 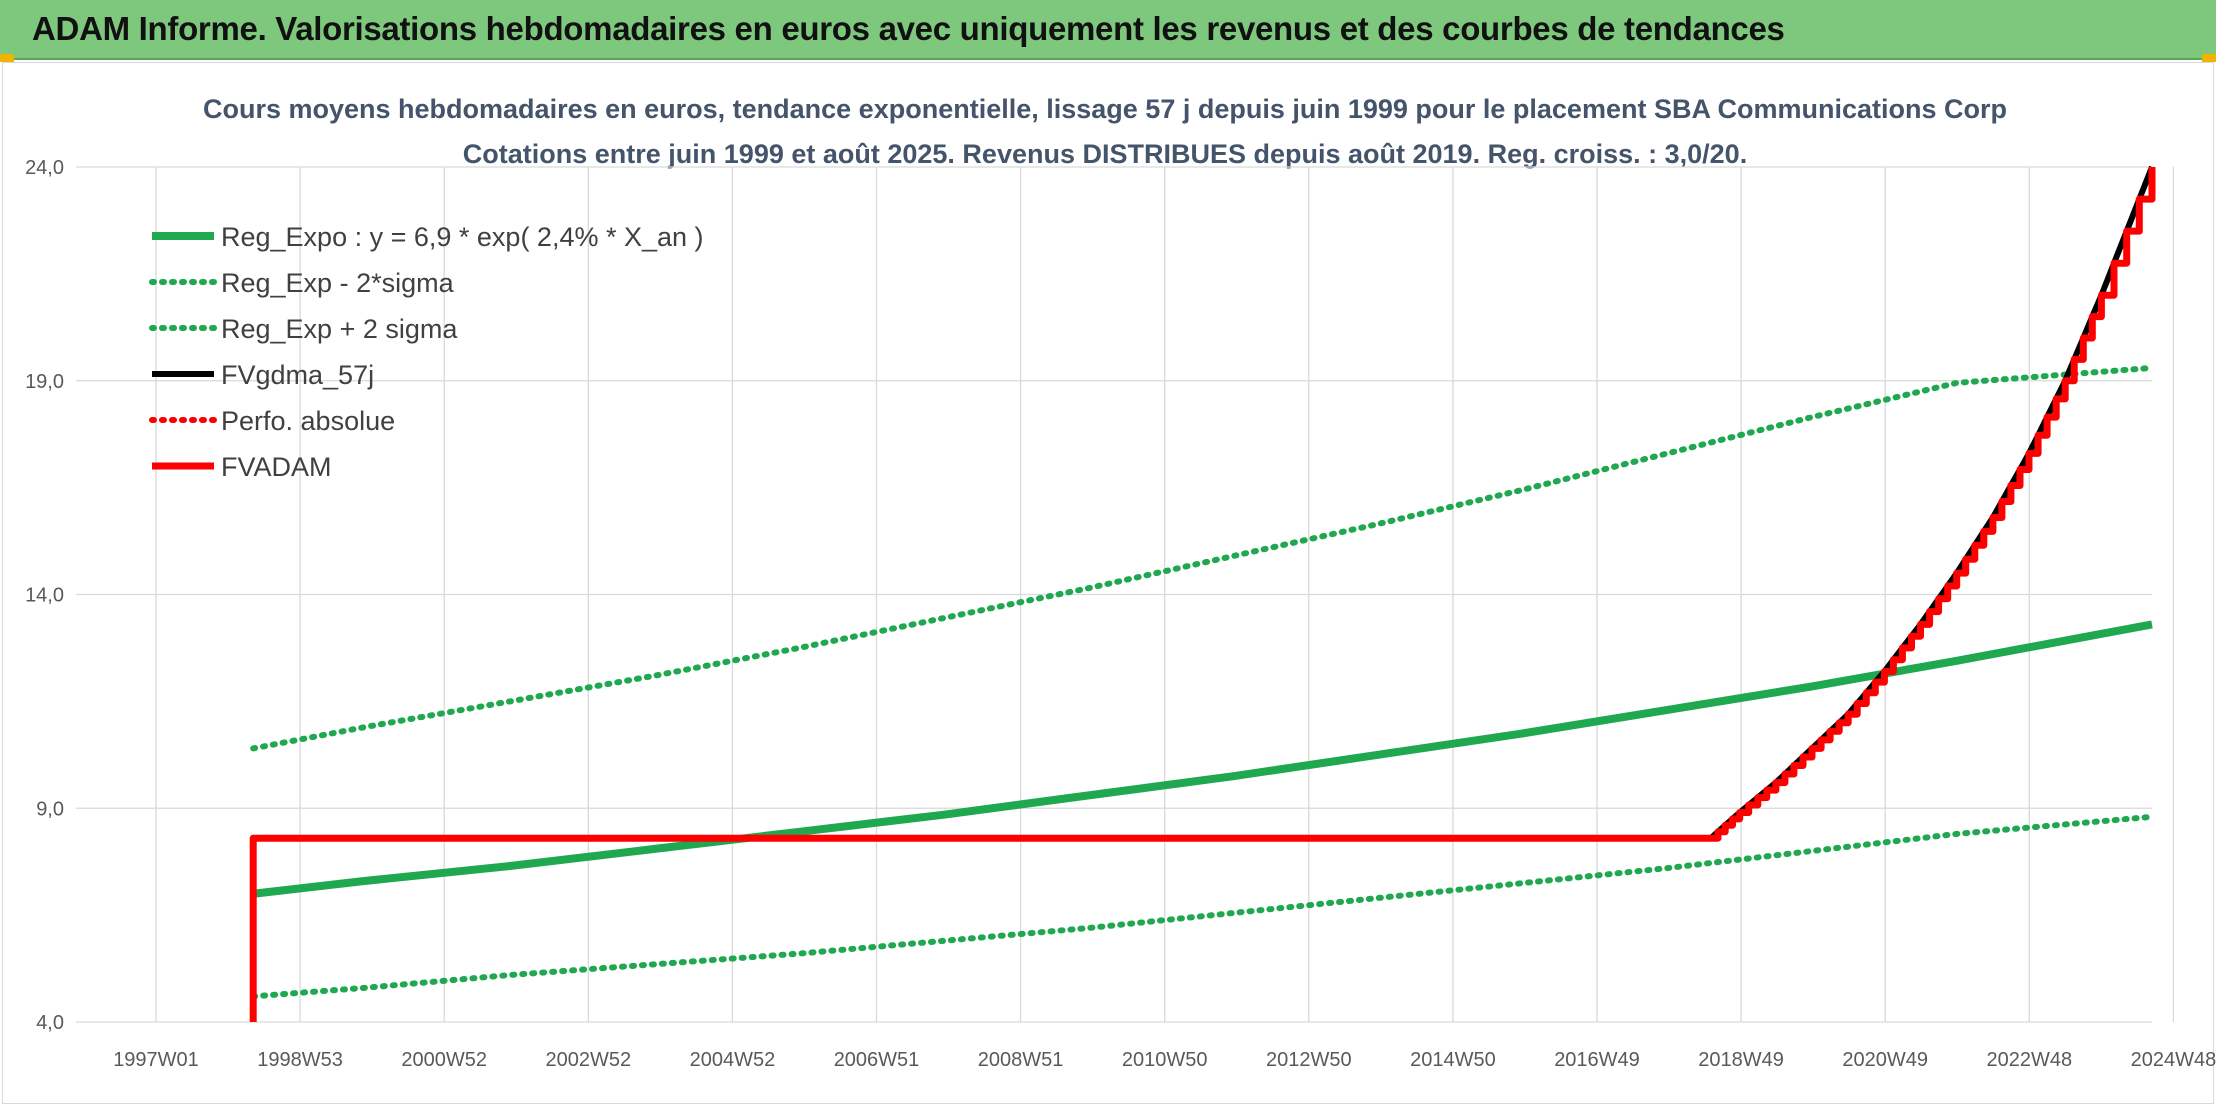 I want to click on x-tick-label: 2010W50, so click(x=1165, y=1060).